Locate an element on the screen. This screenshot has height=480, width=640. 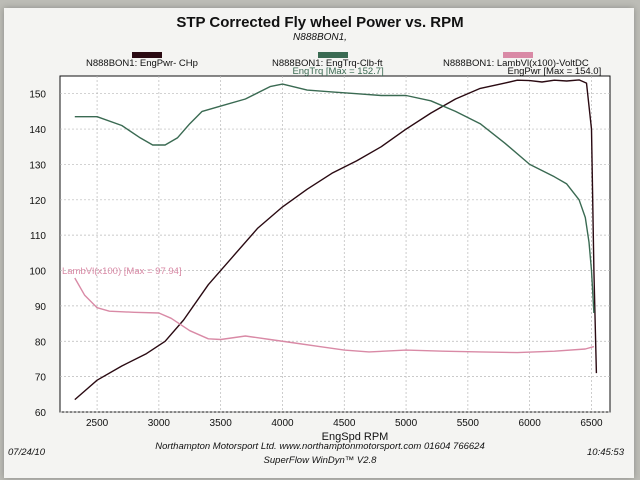
x-tick-label: 4500 is located at coordinates (344, 423).